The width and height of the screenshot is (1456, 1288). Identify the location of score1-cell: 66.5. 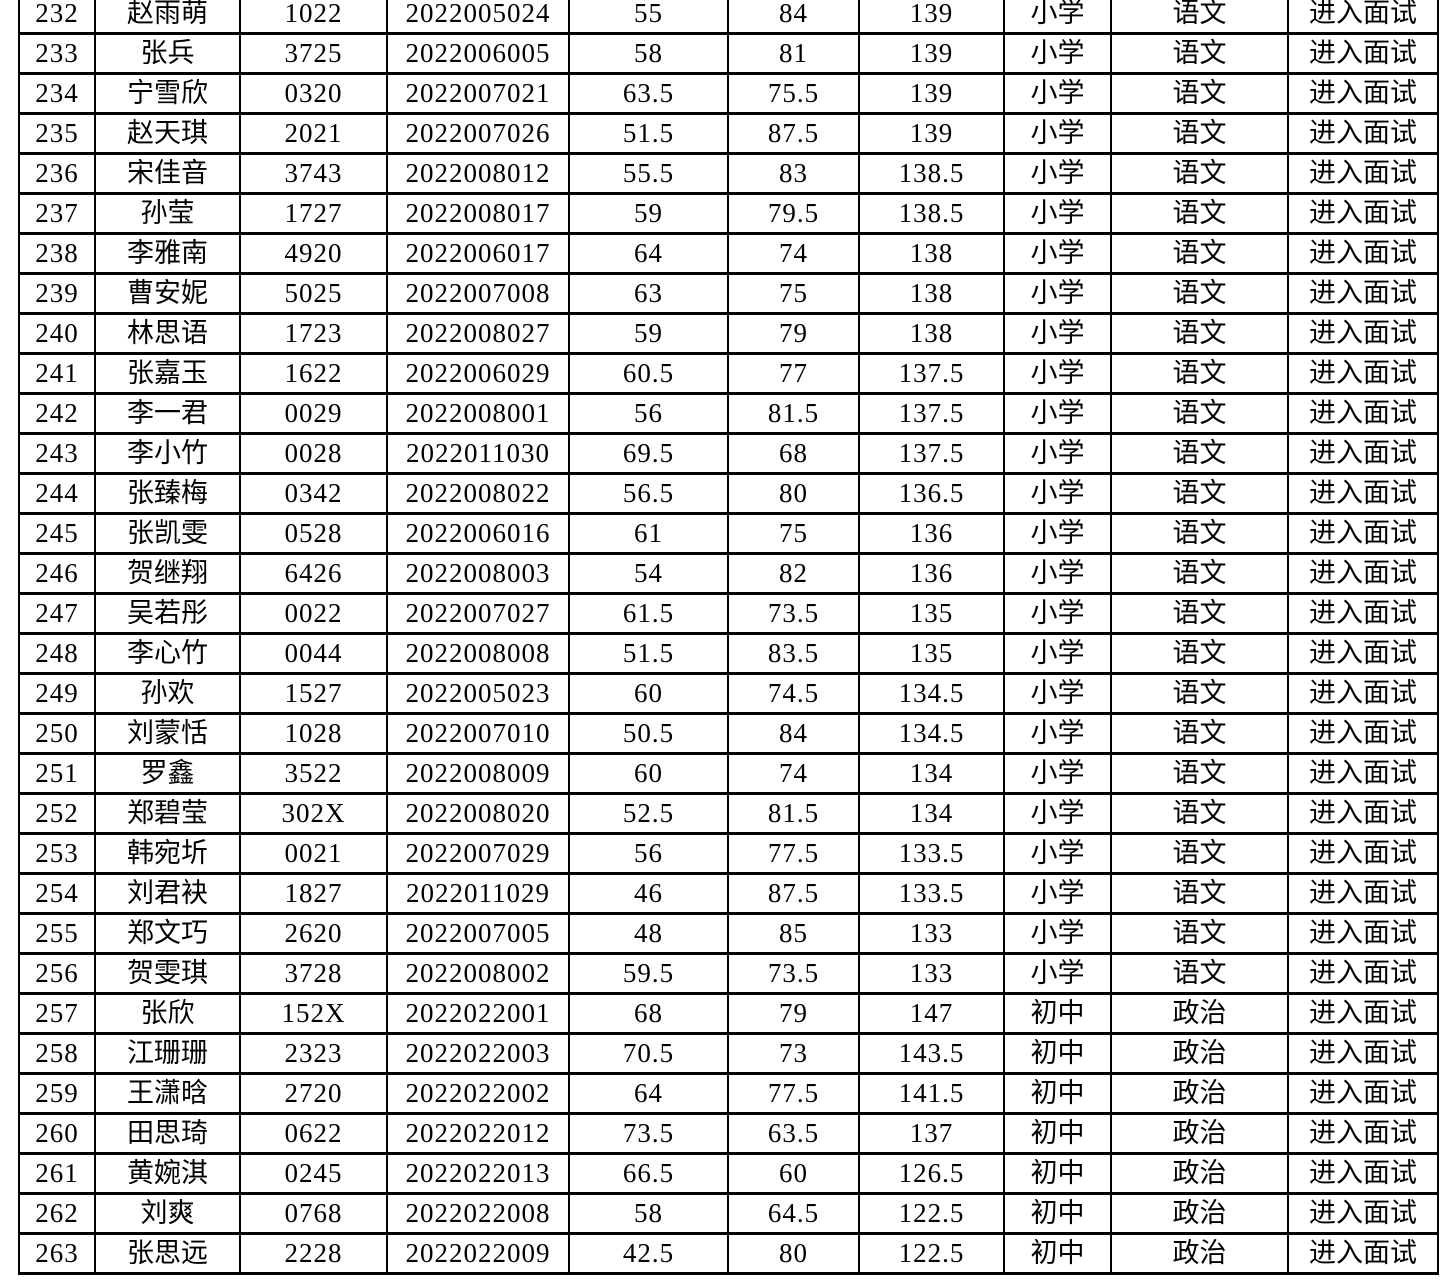
(648, 1173).